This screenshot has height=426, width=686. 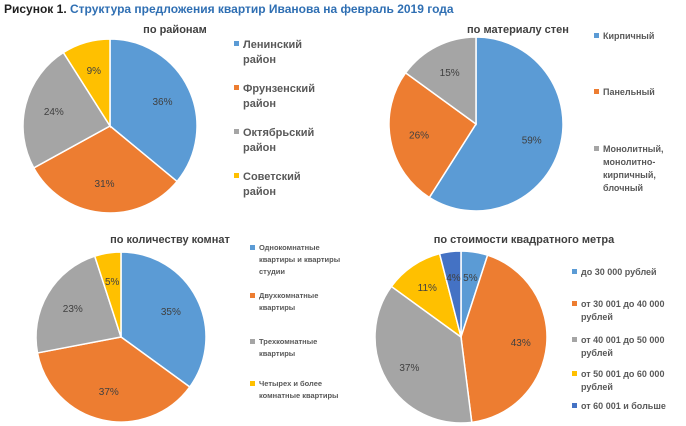 I want to click on chart-title-price: по стоимости квадратного метра, so click(x=524, y=240).